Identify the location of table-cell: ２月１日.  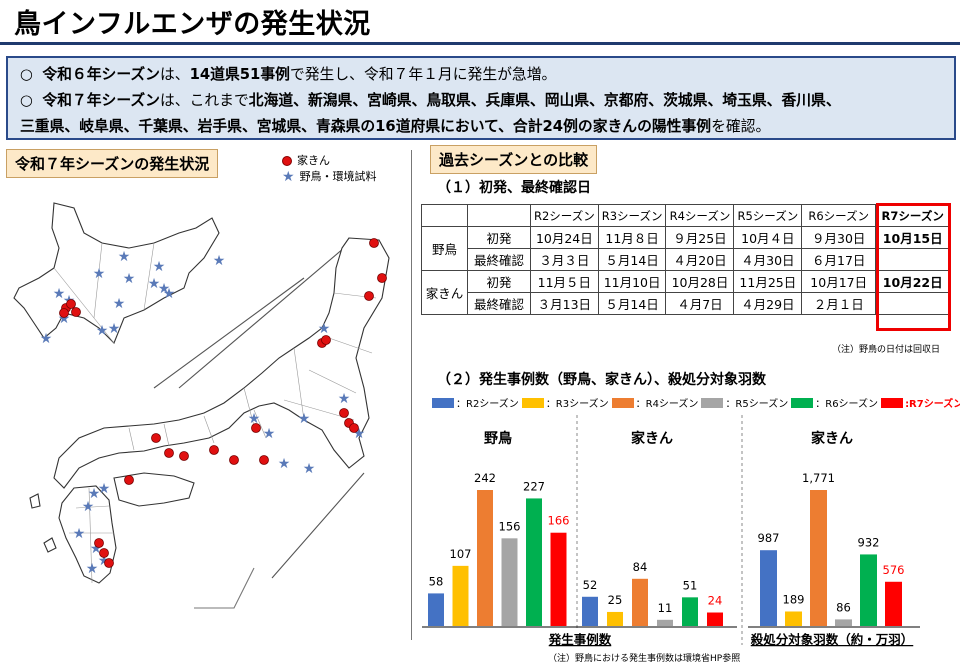
(839, 303).